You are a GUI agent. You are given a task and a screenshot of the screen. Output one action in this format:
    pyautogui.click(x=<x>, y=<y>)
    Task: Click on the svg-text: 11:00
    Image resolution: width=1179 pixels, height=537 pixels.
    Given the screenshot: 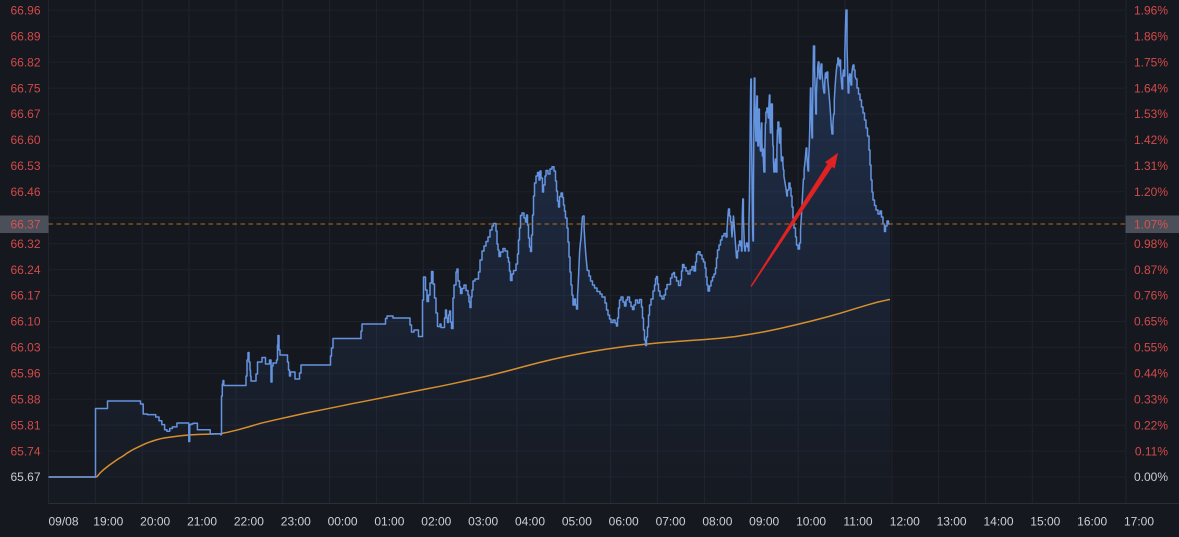 What is the action you would take?
    pyautogui.click(x=857, y=522)
    